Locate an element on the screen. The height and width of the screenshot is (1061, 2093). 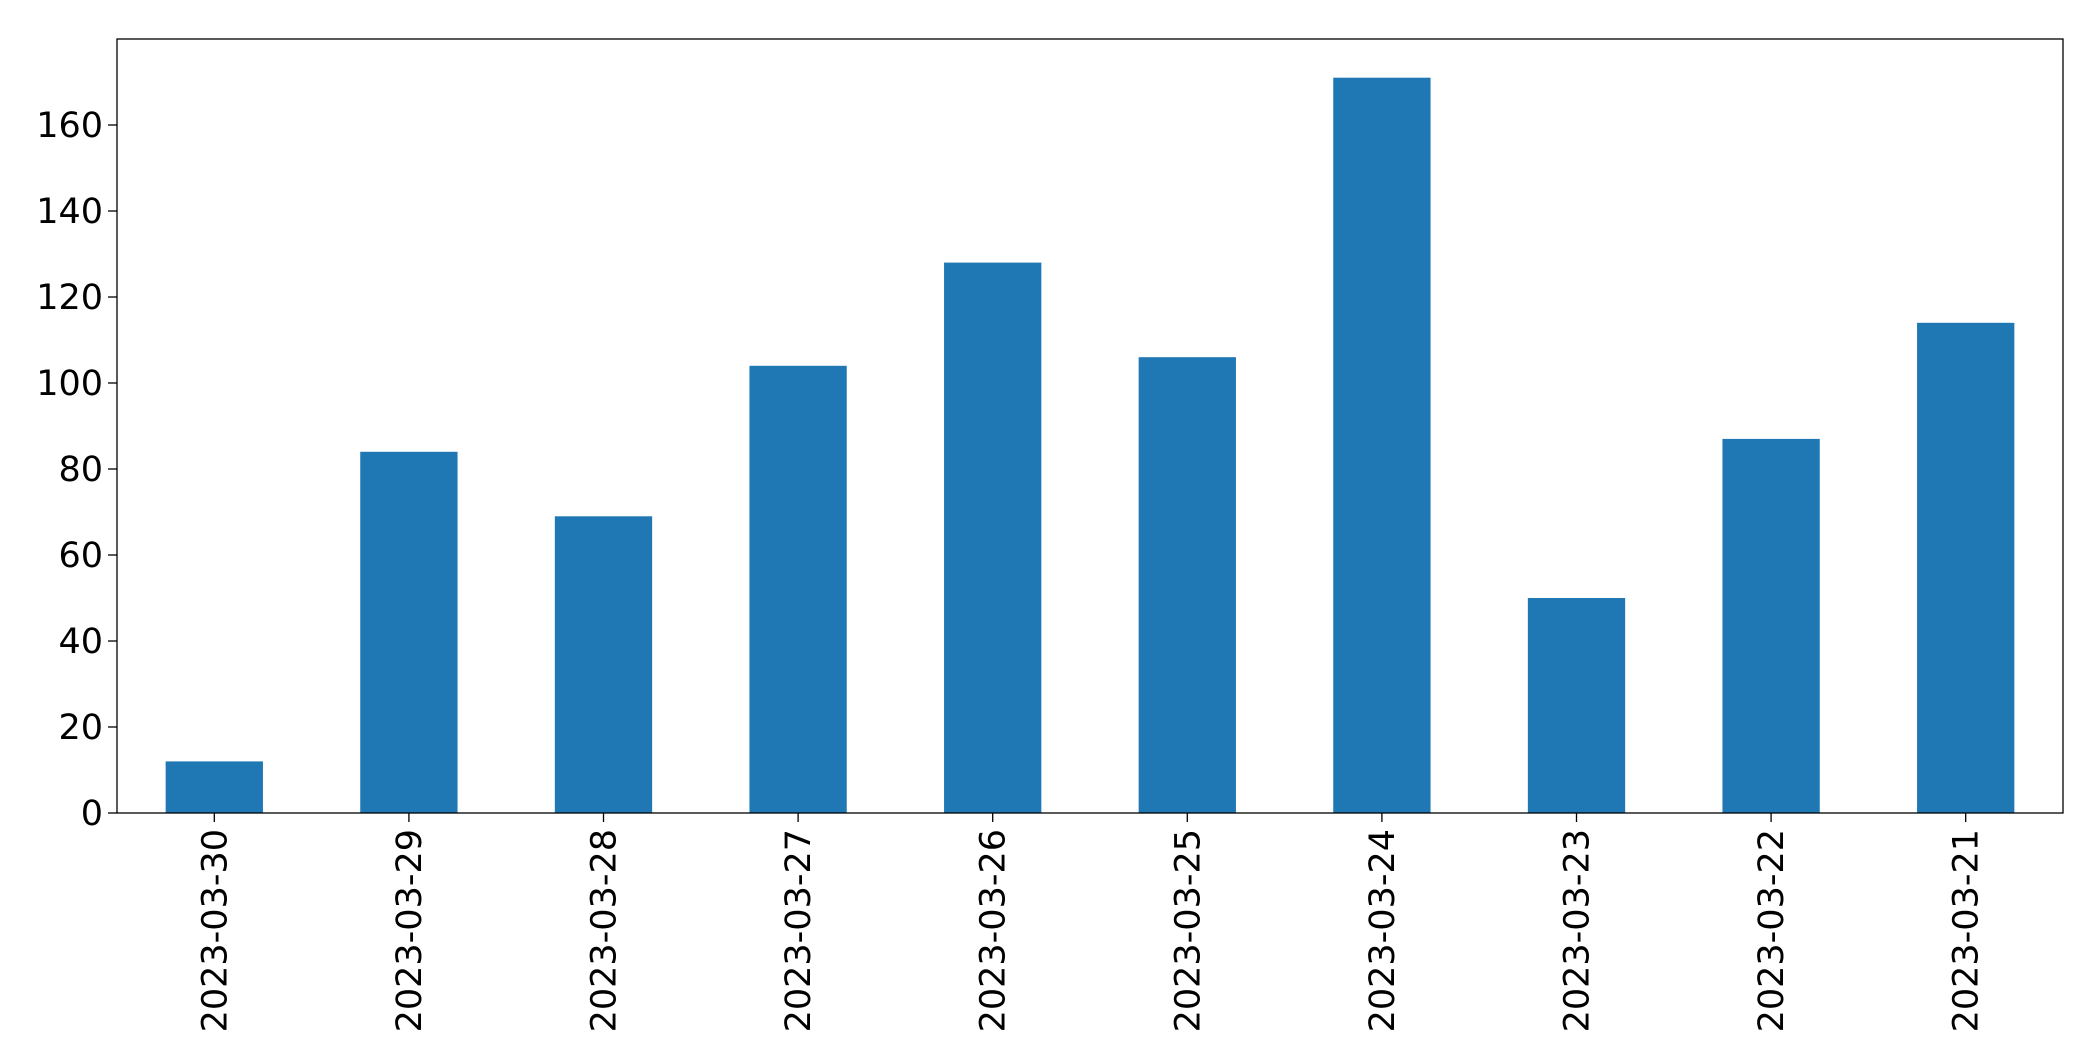
y-tick-label: 60 is located at coordinates (80, 556).